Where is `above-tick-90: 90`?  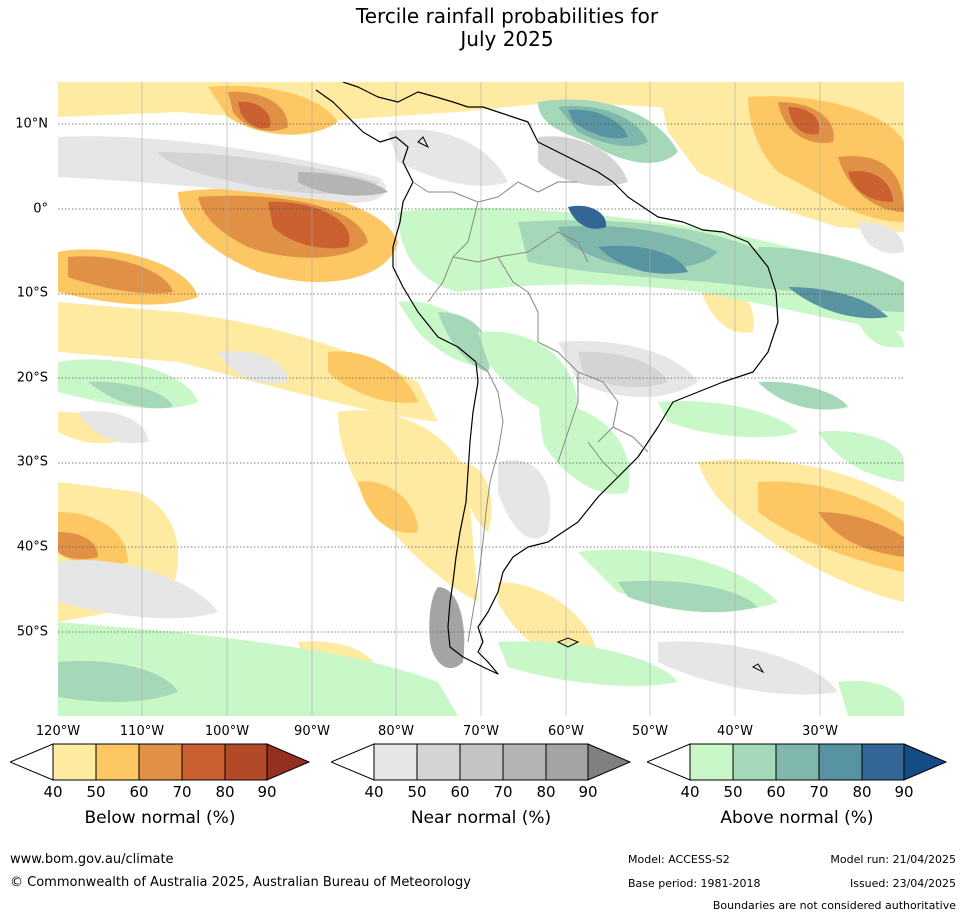
above-tick-90: 90 is located at coordinates (904, 792).